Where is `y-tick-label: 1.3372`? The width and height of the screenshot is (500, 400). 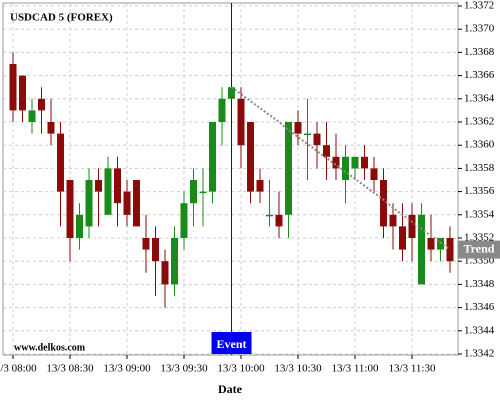
y-tick-label: 1.3372 is located at coordinates (479, 6).